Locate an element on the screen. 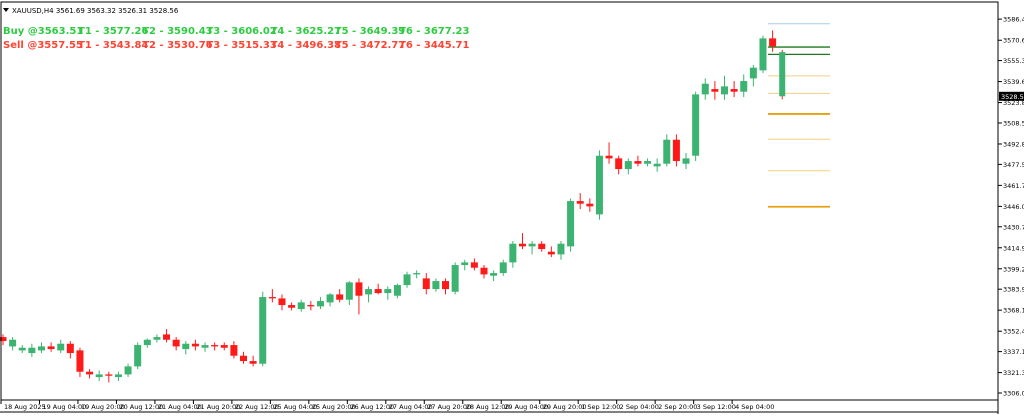 Image resolution: width=1024 pixels, height=418 pixels. buy-target-label: T1 - 3577.26 is located at coordinates (113, 31).